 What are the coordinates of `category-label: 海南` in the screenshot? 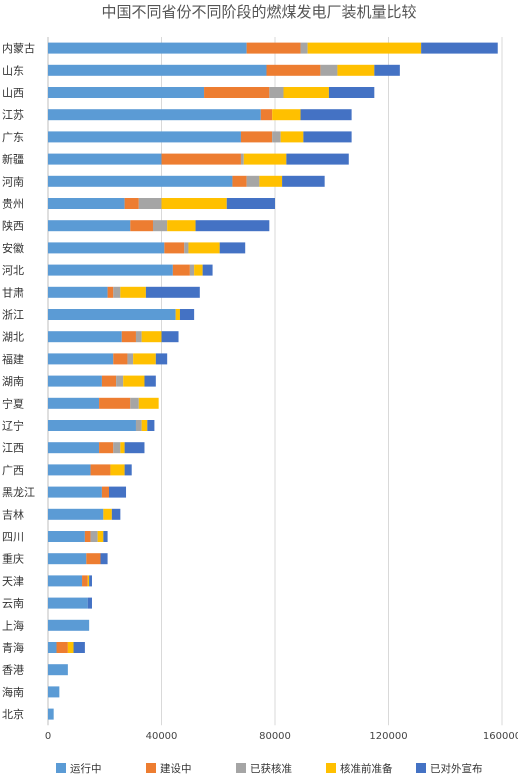 It's located at (13, 692).